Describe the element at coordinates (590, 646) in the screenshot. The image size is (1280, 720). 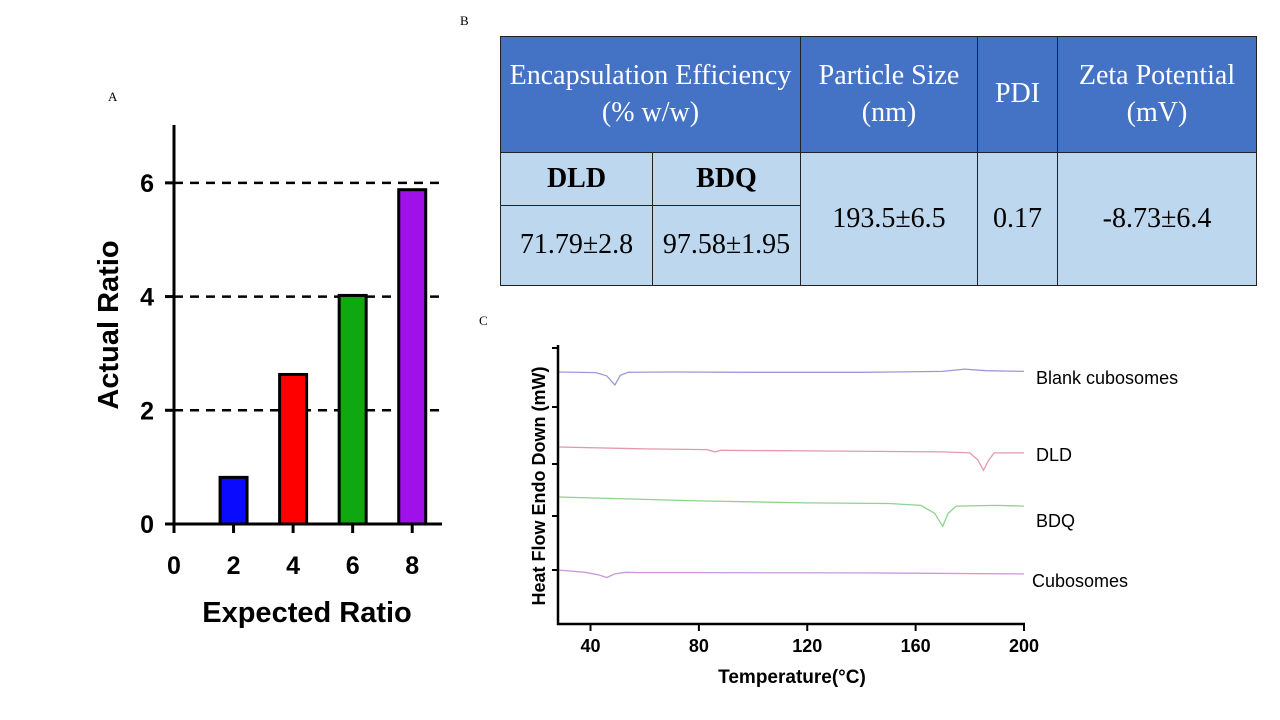
I see `c-x-tick-label: 40` at that location.